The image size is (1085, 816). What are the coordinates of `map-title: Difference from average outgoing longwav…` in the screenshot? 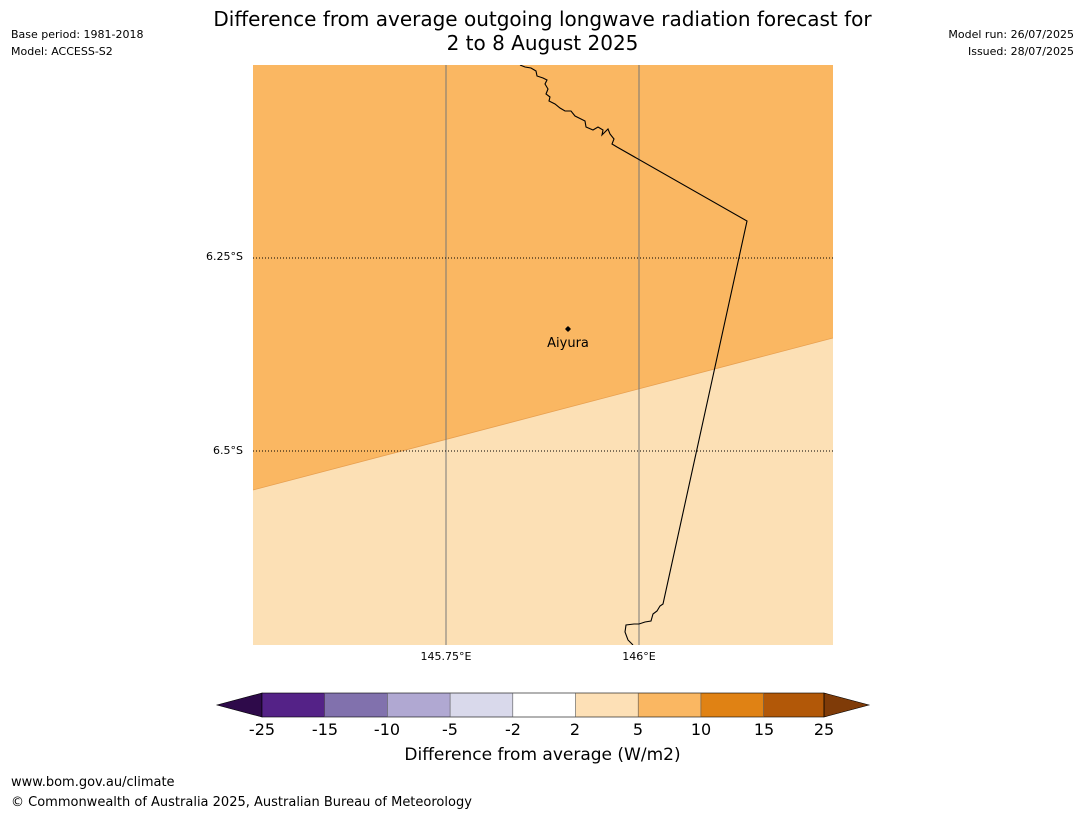 It's located at (542, 31).